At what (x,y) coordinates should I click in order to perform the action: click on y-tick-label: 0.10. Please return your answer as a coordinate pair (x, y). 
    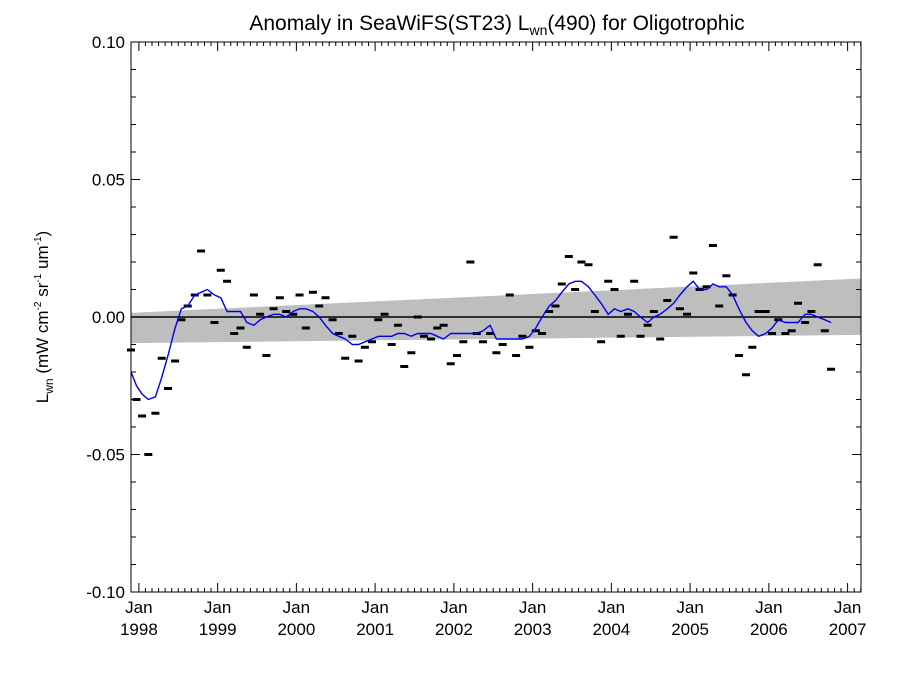
    Looking at the image, I should click on (108, 42).